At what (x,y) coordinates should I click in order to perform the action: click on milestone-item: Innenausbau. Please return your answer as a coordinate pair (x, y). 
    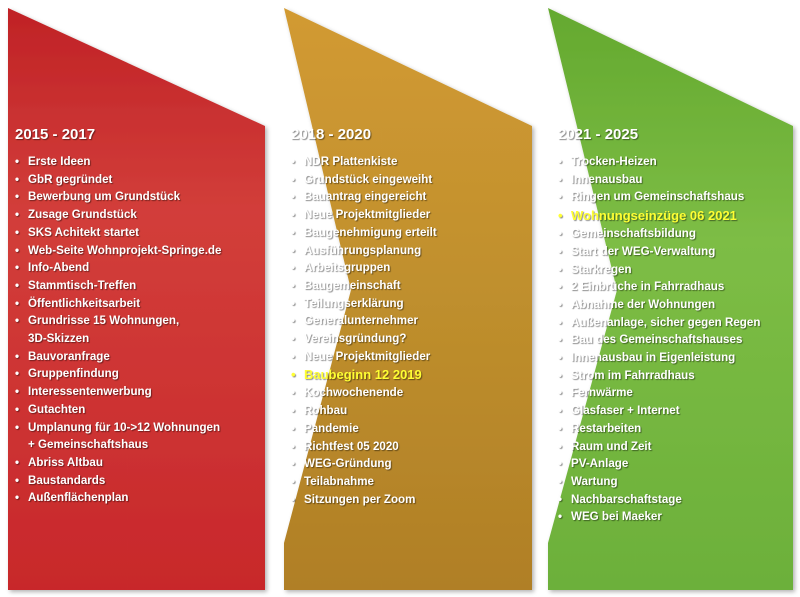
    Looking at the image, I should click on (665, 180).